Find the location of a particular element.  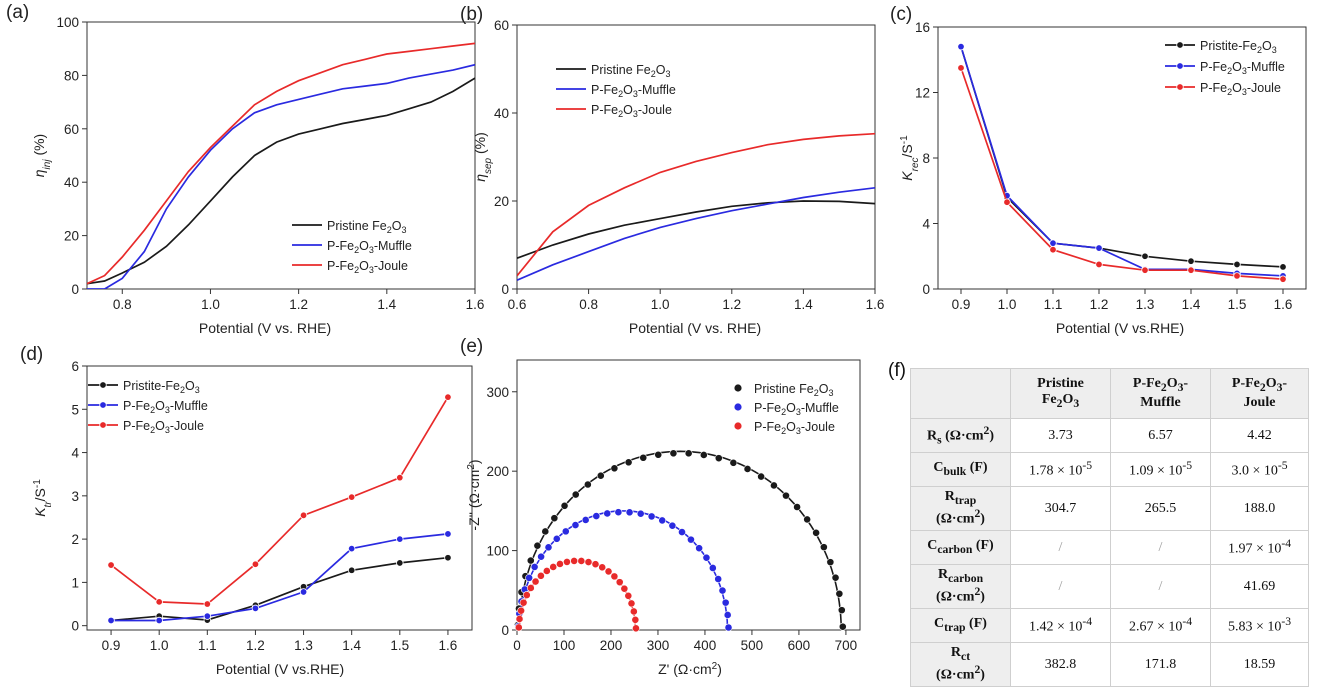

y-tick-label: 100 is located at coordinates (67, 22).